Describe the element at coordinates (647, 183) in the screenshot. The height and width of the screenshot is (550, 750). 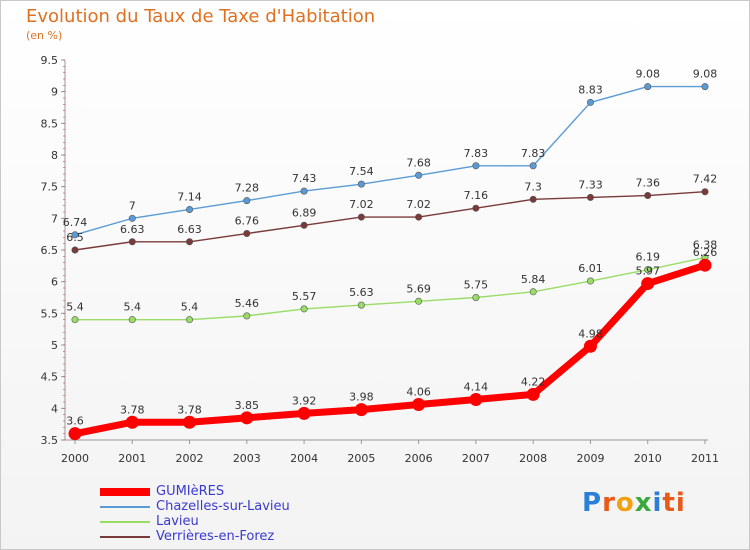
I see `data-label: 7.36` at that location.